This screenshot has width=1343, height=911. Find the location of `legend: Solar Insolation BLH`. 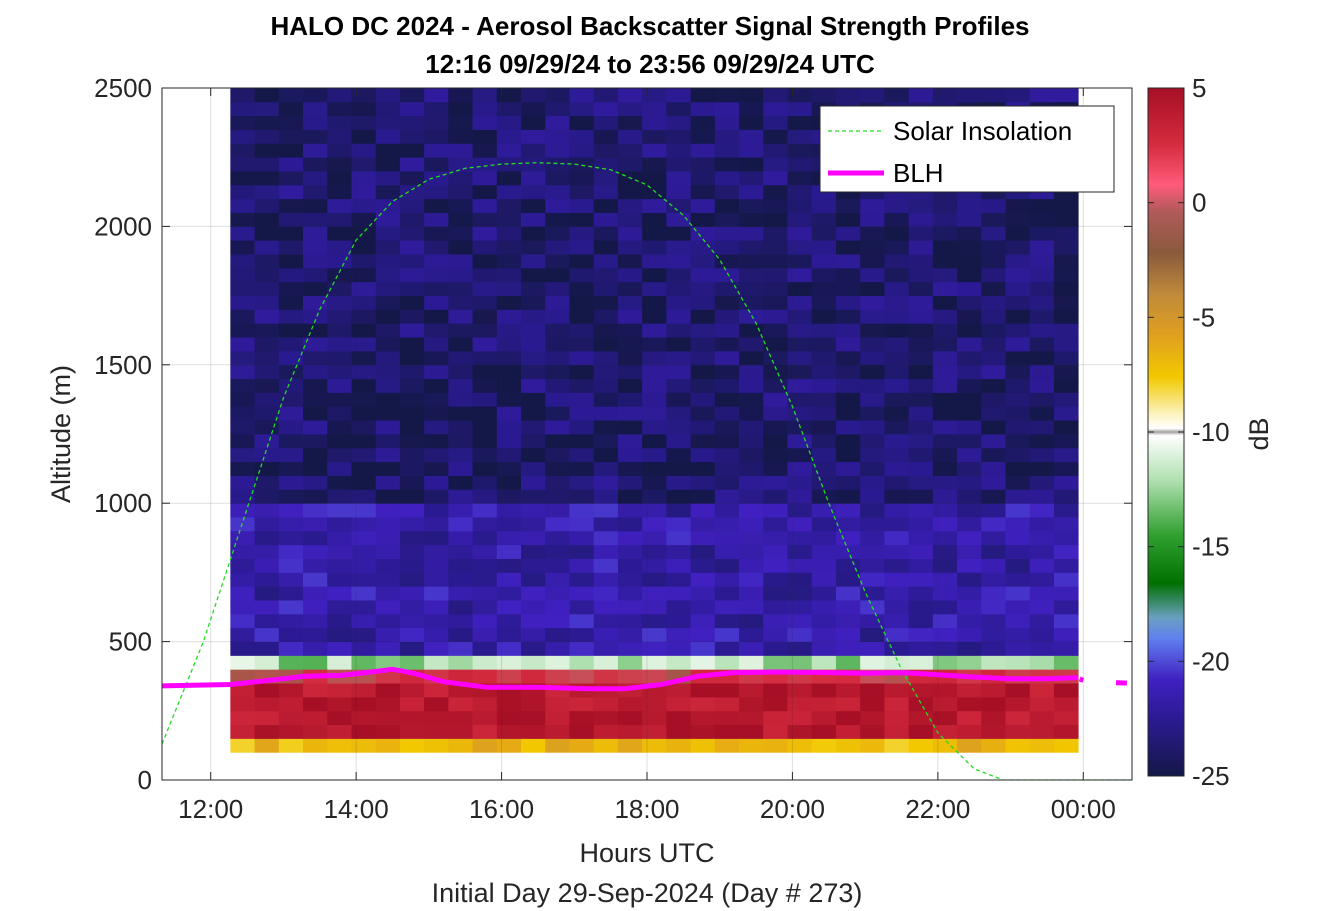

legend: Solar Insolation BLH is located at coordinates (967, 149).